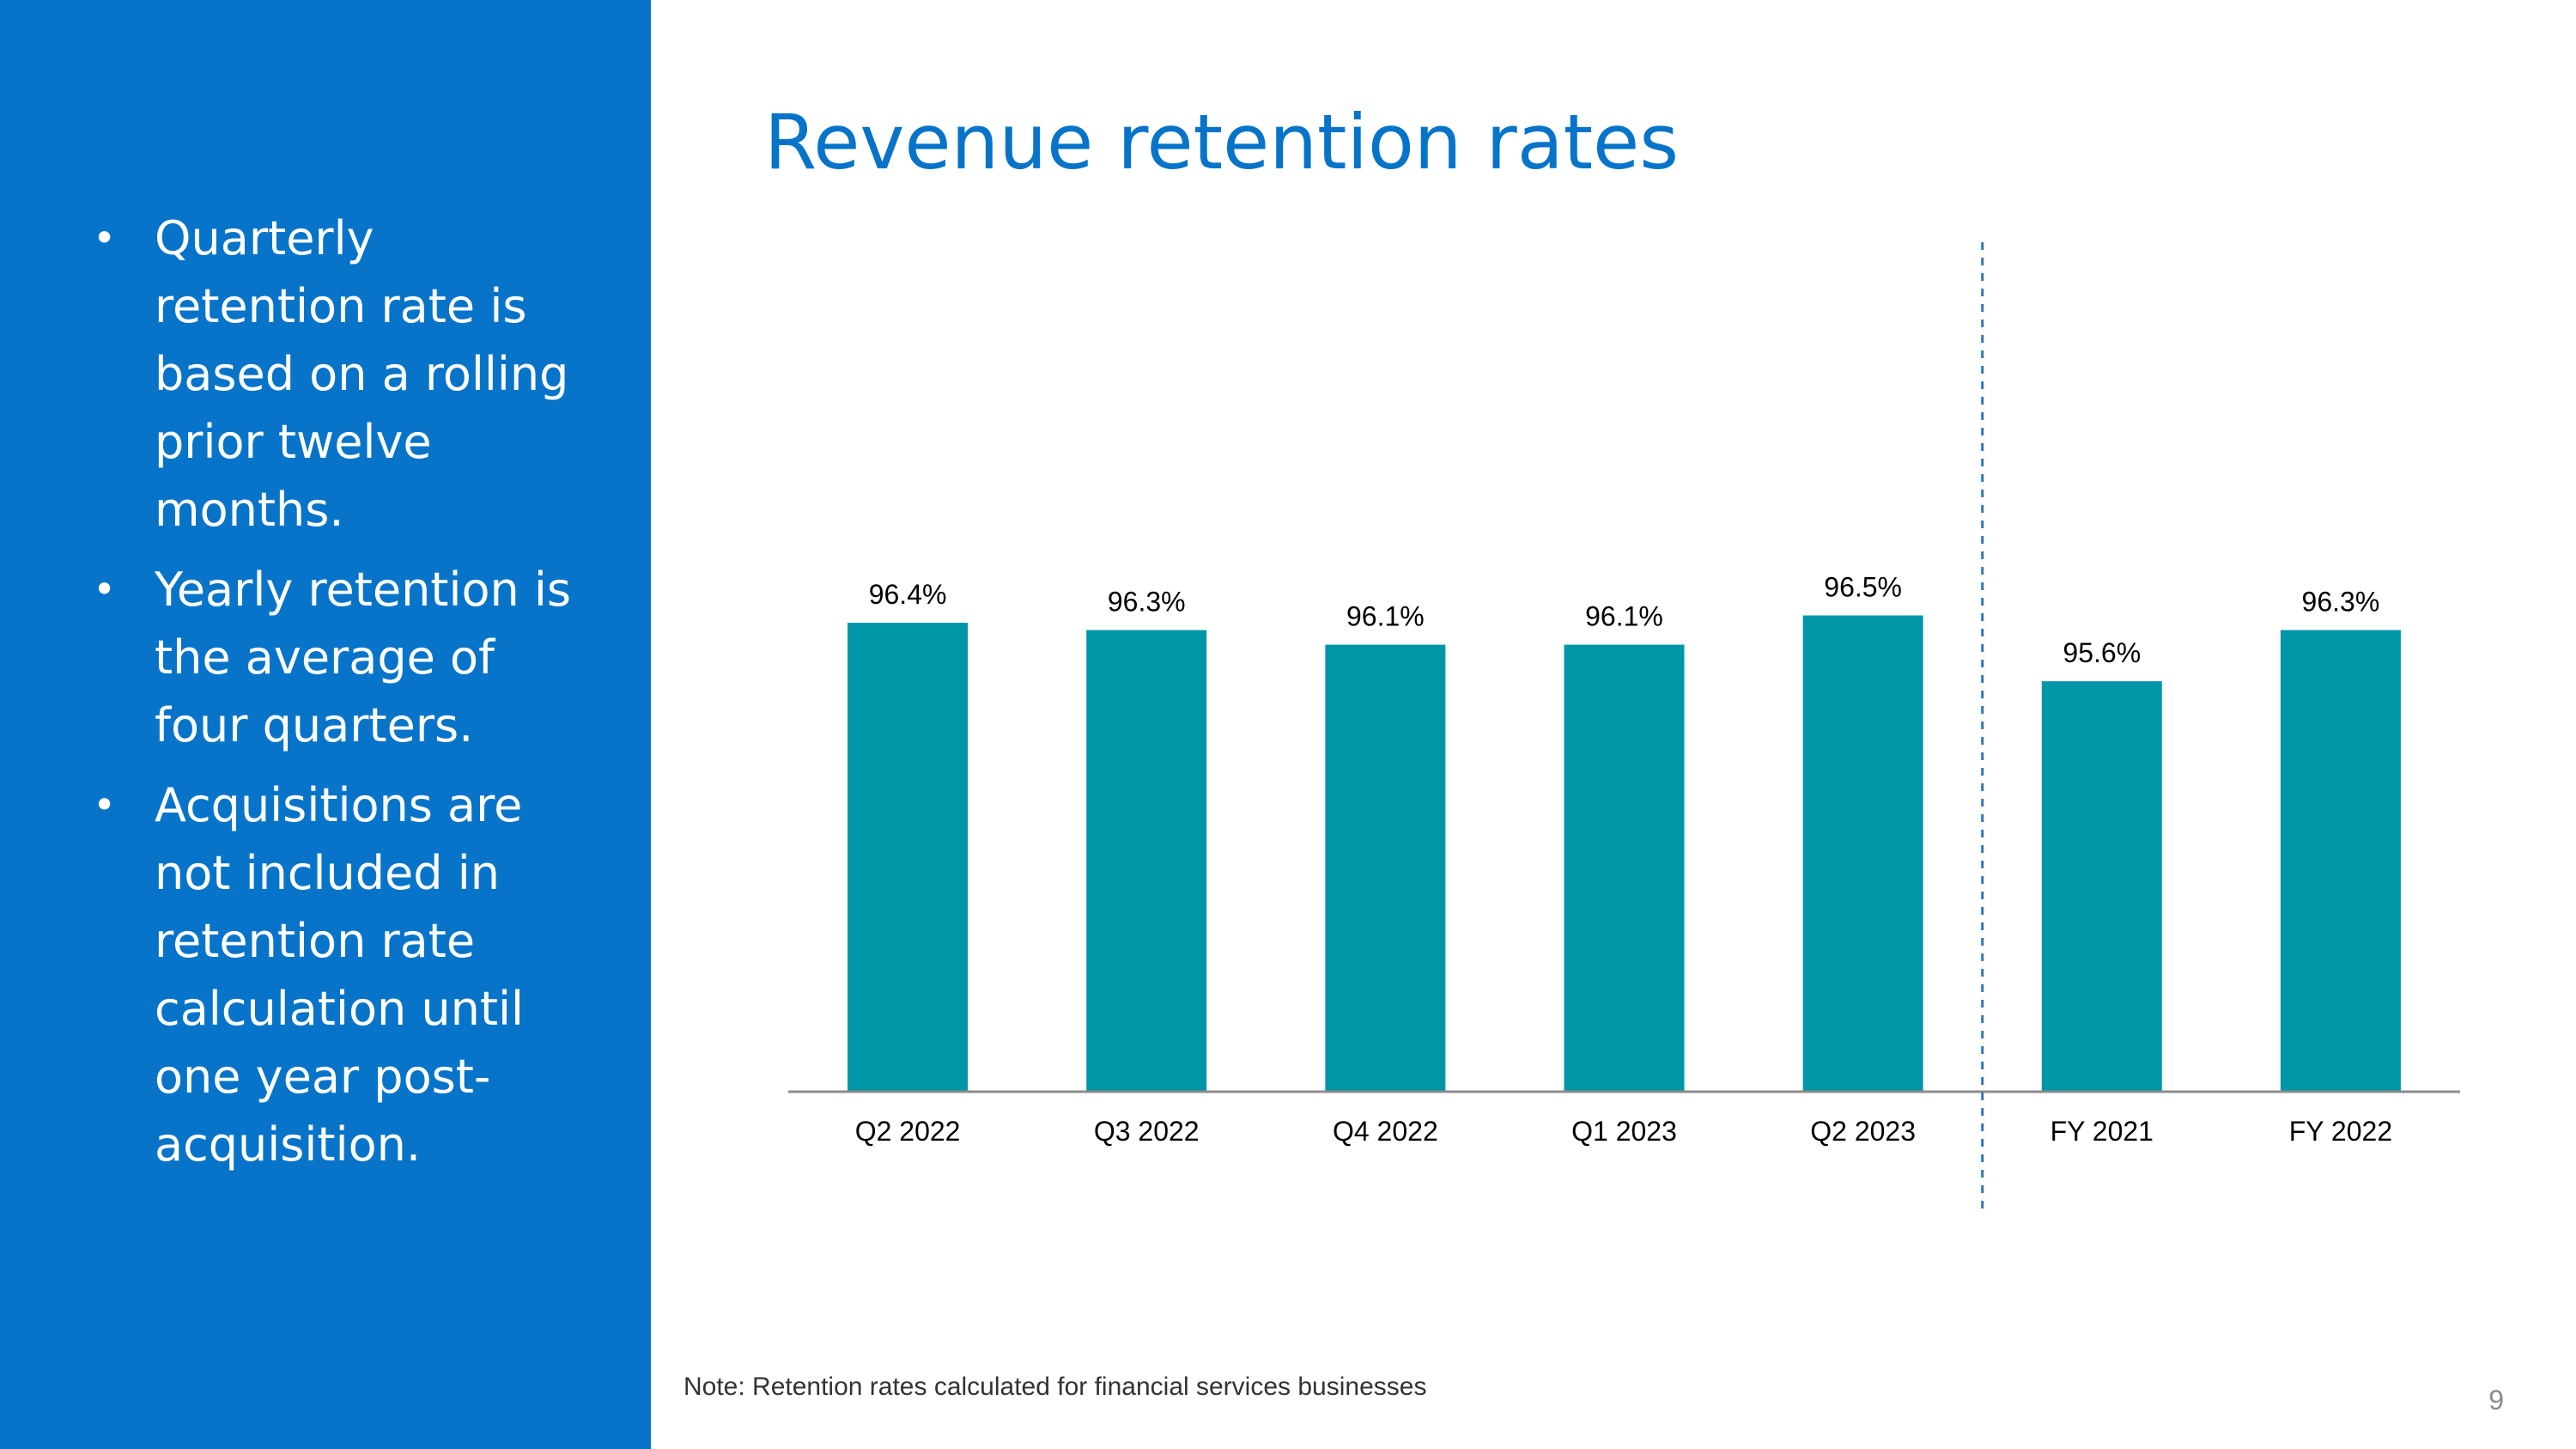 The image size is (2576, 1449). Describe the element at coordinates (1863, 587) in the screenshot. I see `data-label: 96.5%` at that location.